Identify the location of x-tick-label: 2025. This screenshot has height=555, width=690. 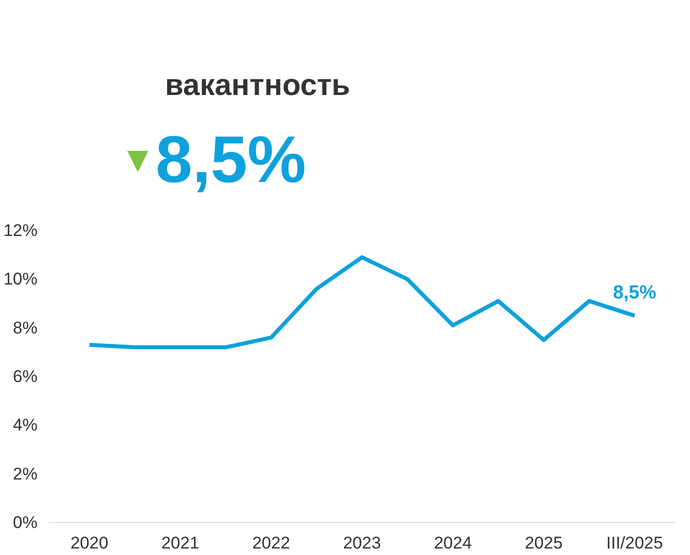
(543, 543).